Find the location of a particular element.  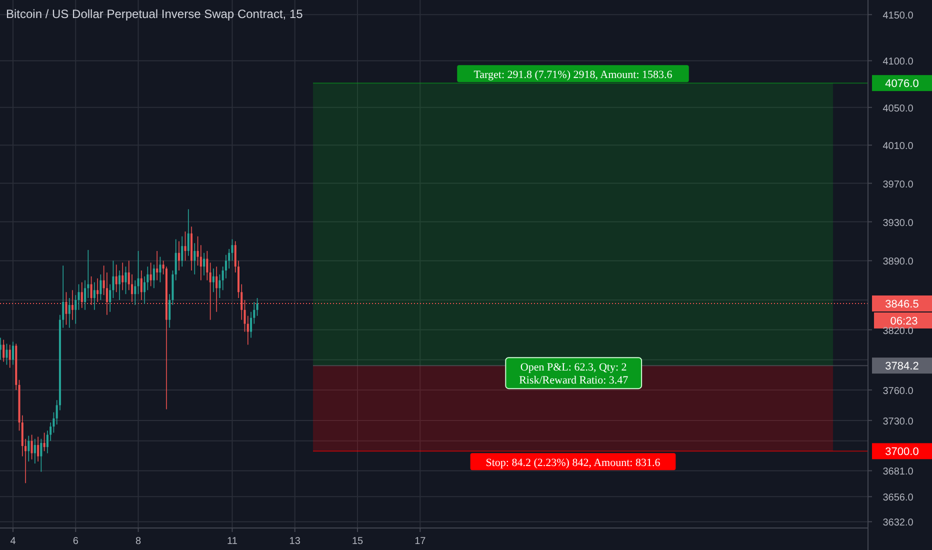

y-tick-label: 3760.0 is located at coordinates (898, 391).